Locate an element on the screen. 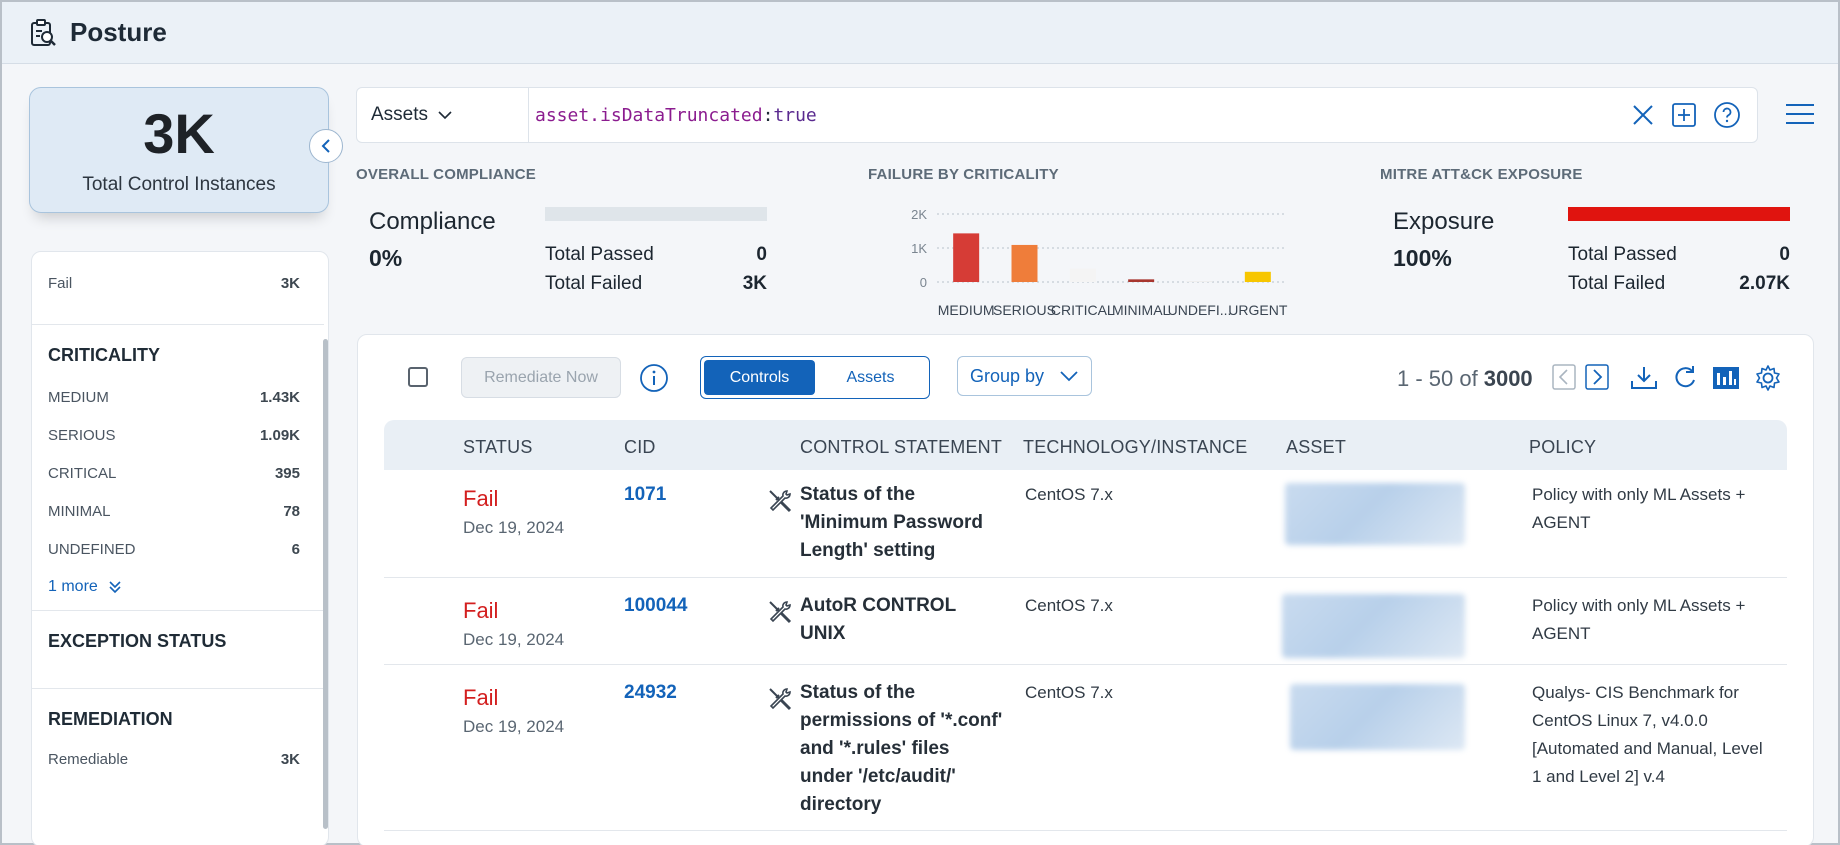  clipboard-search-icon is located at coordinates (43, 32).